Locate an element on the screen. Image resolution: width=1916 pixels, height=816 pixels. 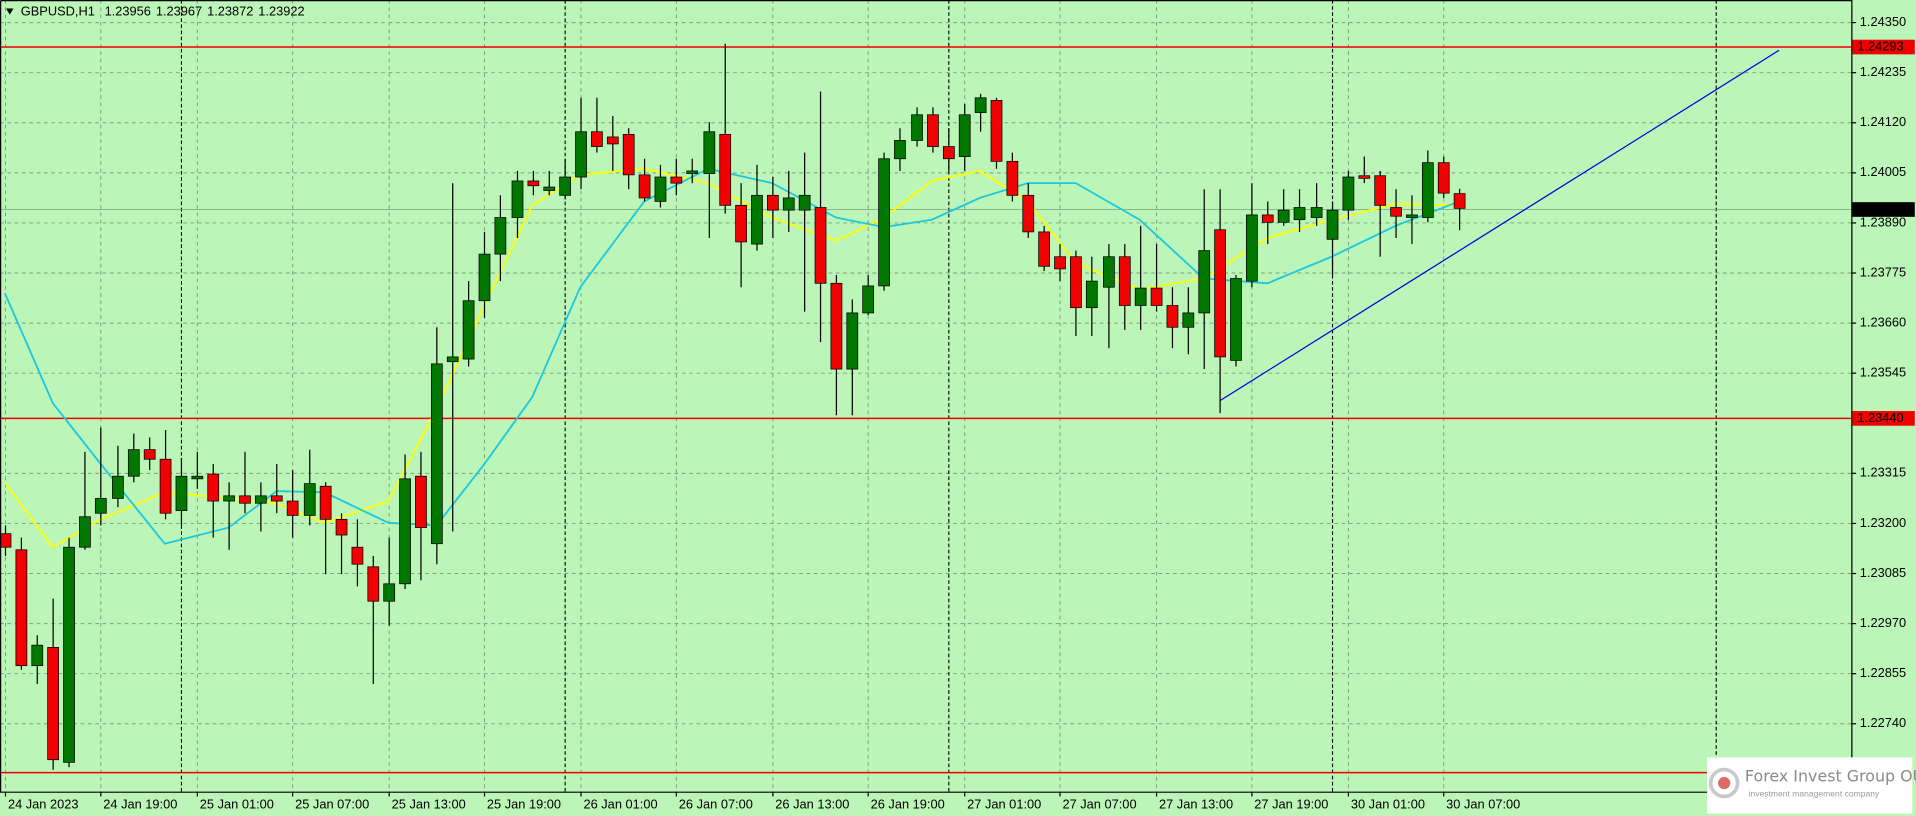
level-label-box is located at coordinates (1883, 418).